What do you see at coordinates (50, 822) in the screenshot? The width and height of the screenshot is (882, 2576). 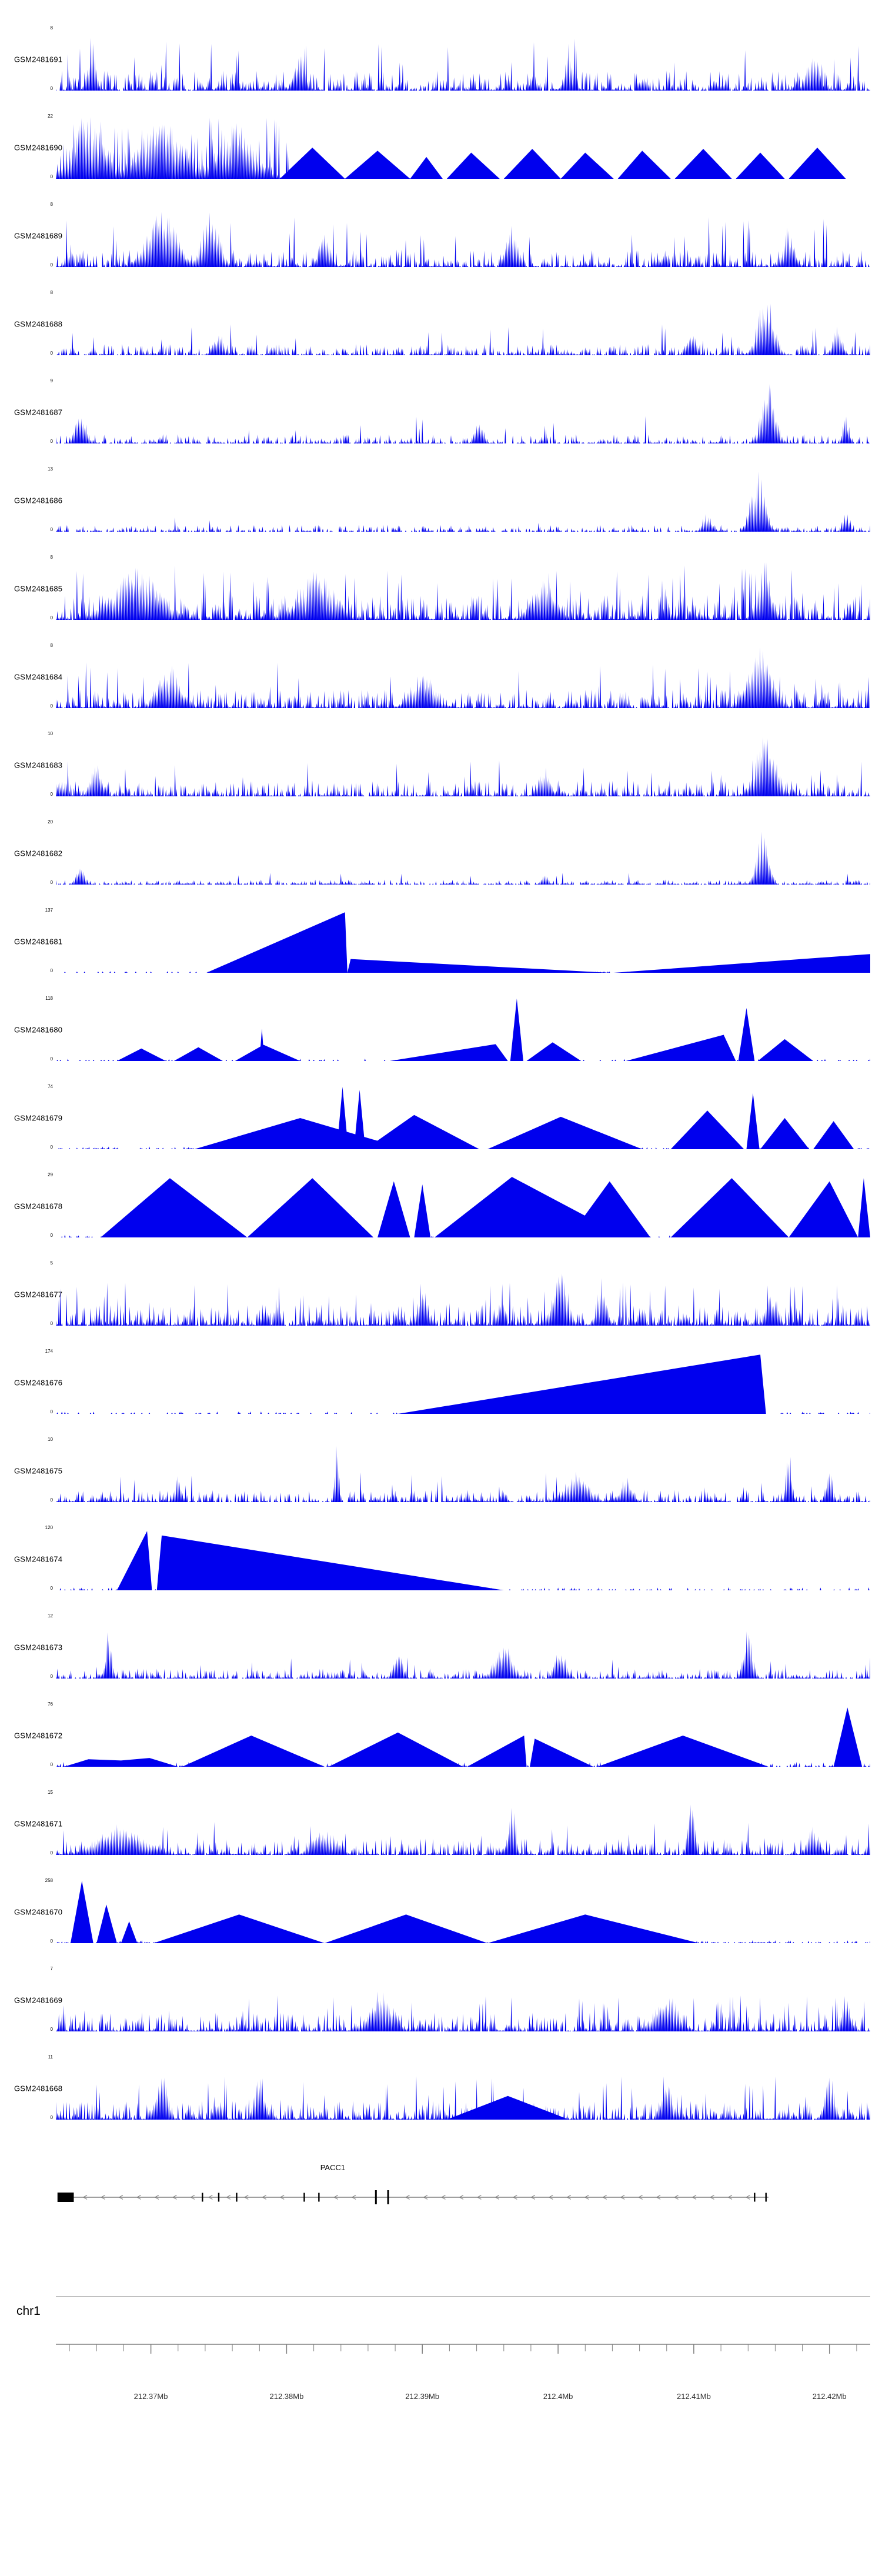 I see `y-axis-max-label: 20` at bounding box center [50, 822].